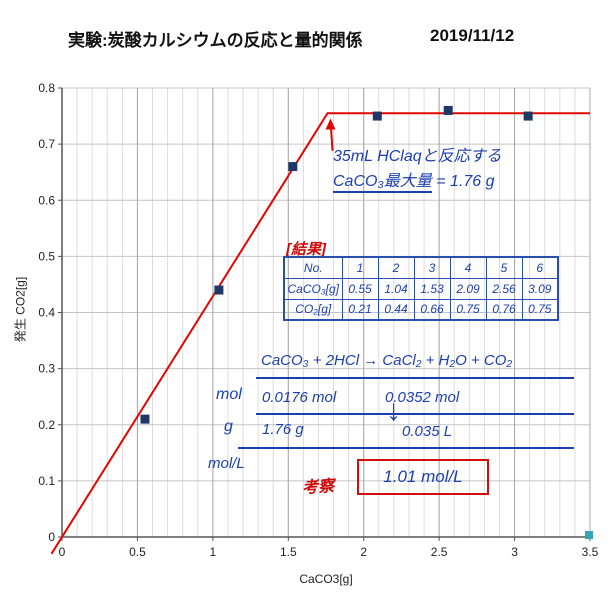 Image resolution: width=616 pixels, height=606 pixels. Describe the element at coordinates (299, 397) in the screenshot. I see `mol-value-caco3: 0.0176 mol` at that location.